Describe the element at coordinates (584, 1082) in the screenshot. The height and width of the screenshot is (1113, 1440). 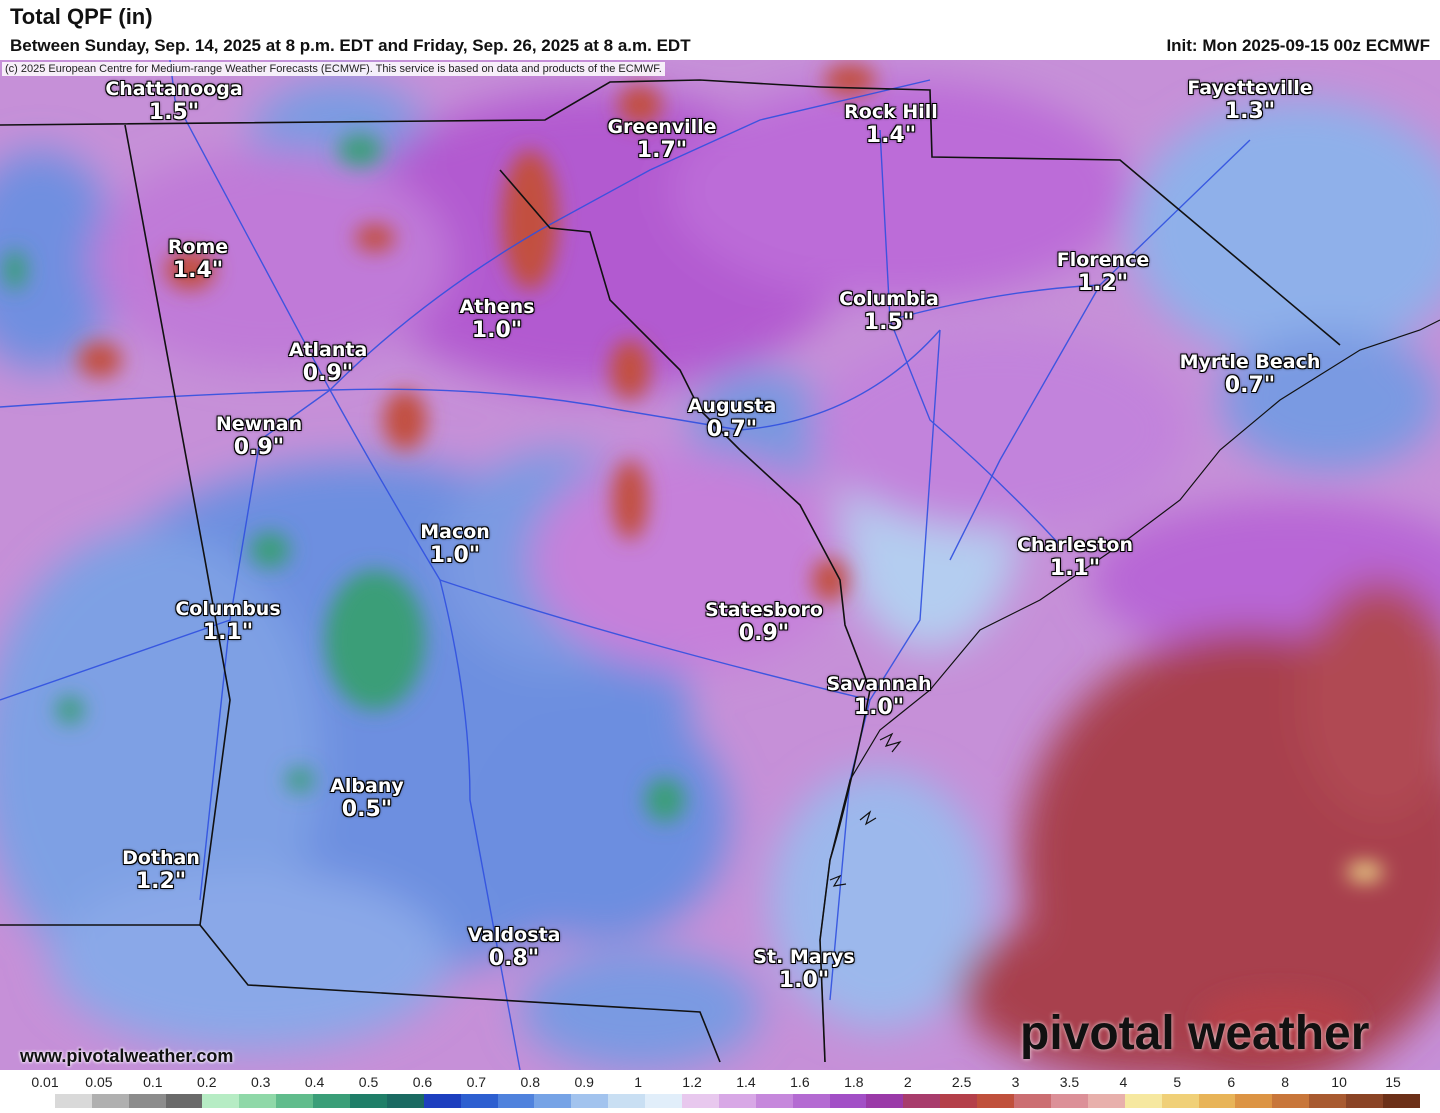
I see `legend-tick-label: 0.9` at that location.